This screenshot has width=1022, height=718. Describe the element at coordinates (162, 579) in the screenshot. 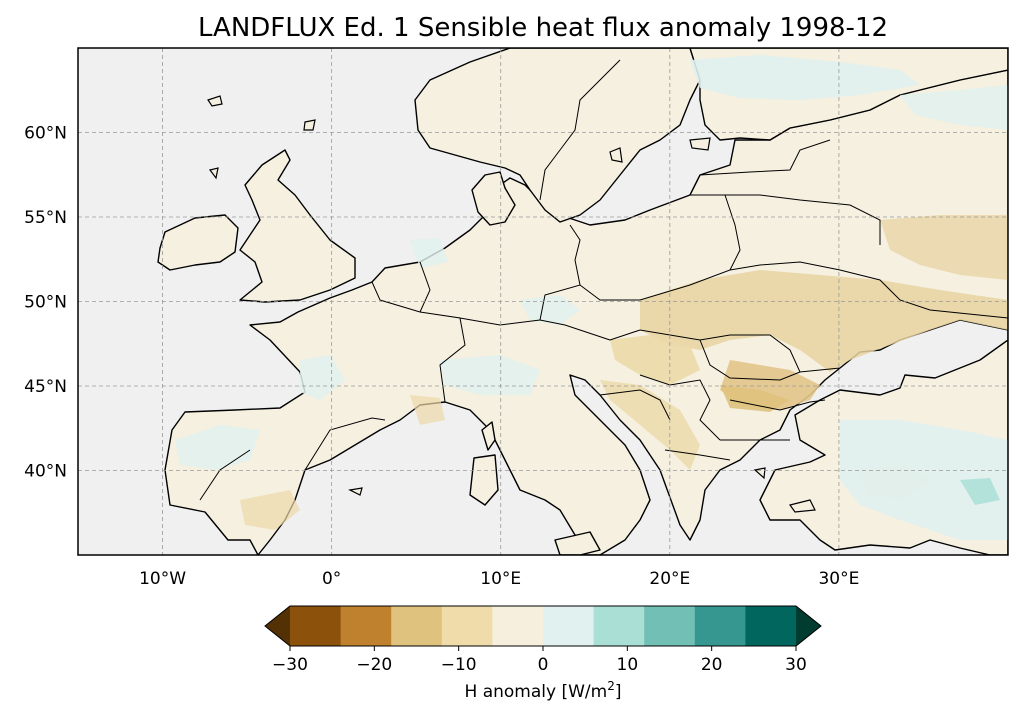

I see `x-tick-label: 10°W` at that location.